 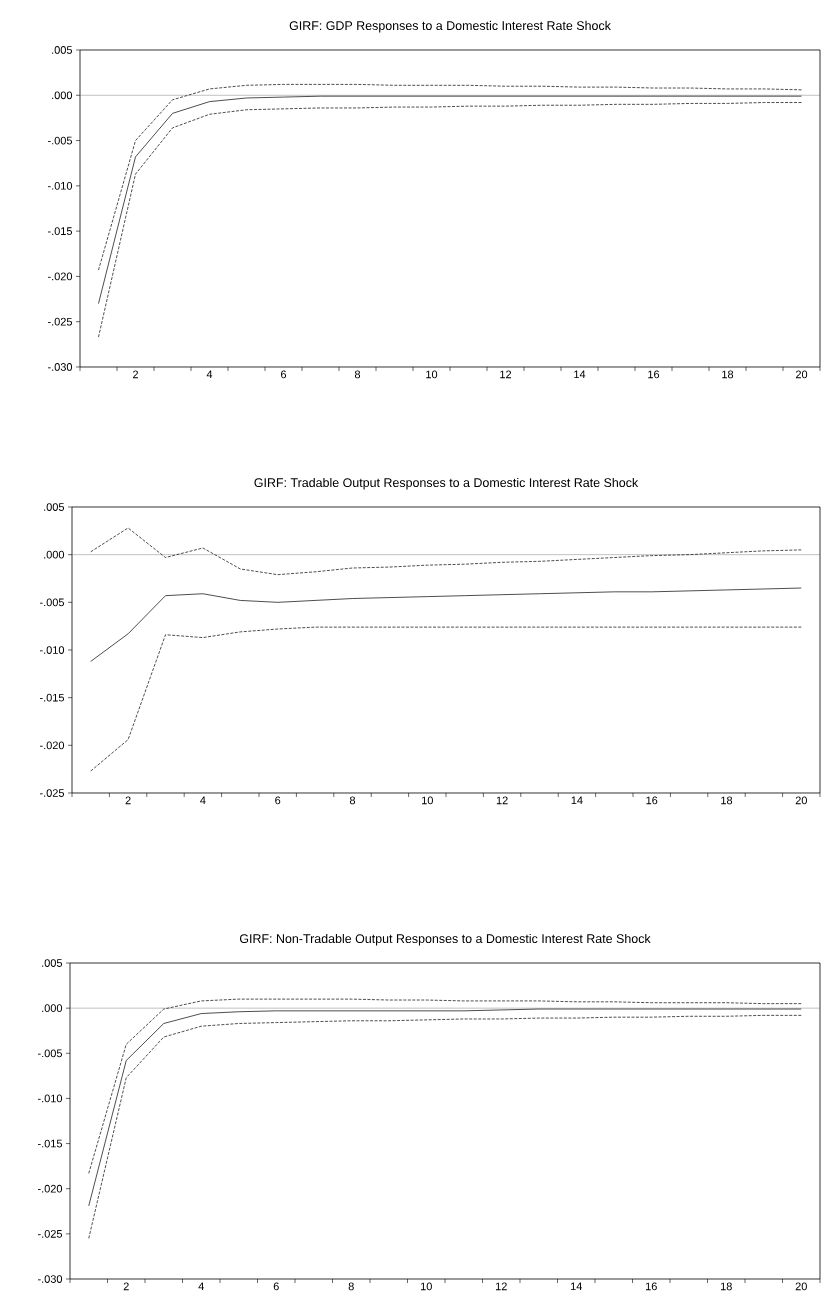 What do you see at coordinates (446, 483) in the screenshot?
I see `chart-title: GIRF: Tradable Output Responses to a Domestic Interest Rate Shock` at bounding box center [446, 483].